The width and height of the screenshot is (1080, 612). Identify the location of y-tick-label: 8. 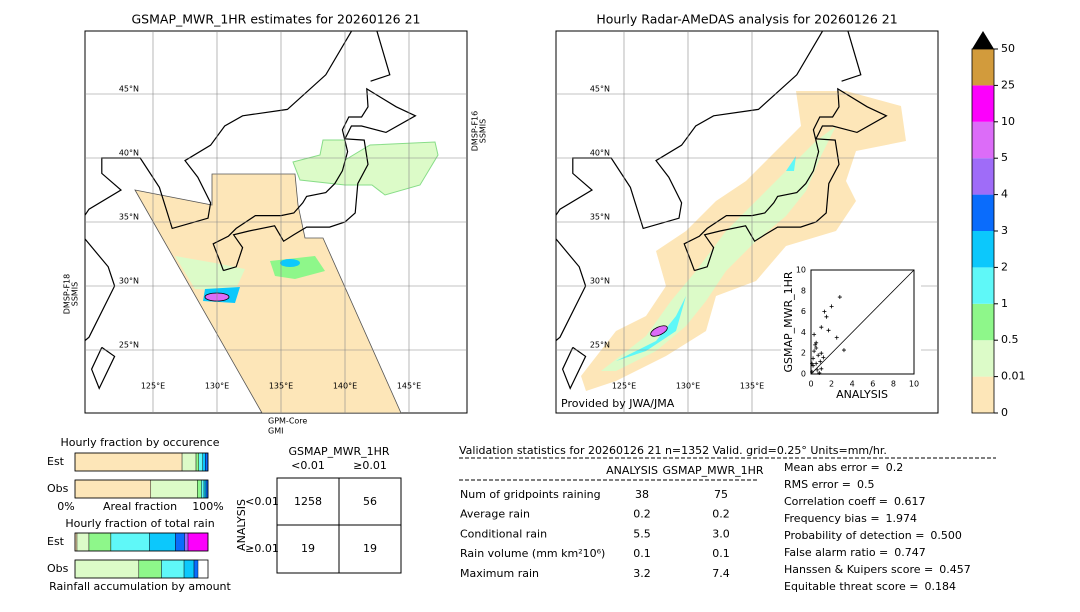
(803, 290).